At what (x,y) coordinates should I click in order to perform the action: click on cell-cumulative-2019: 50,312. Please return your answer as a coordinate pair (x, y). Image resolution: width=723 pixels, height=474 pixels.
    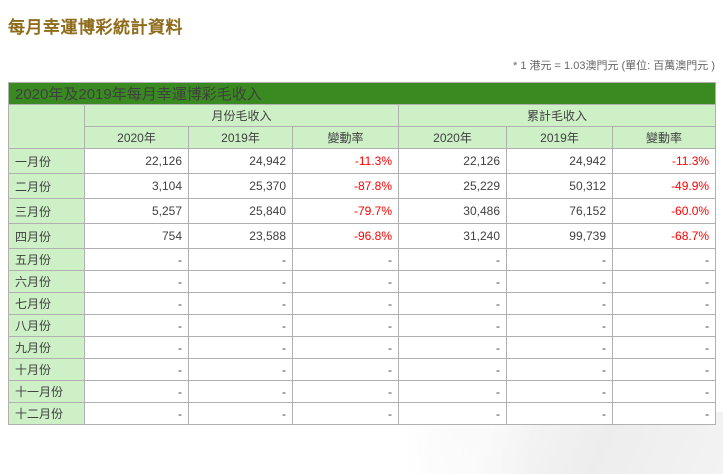
    Looking at the image, I should click on (559, 186).